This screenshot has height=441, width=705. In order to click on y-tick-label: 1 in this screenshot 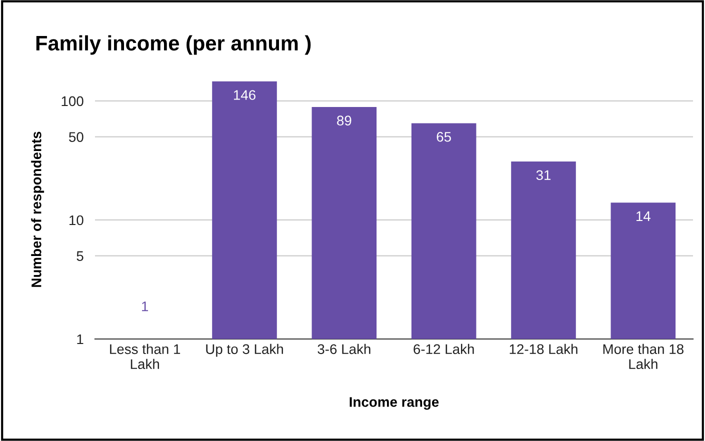, I will do `click(80, 339)`.